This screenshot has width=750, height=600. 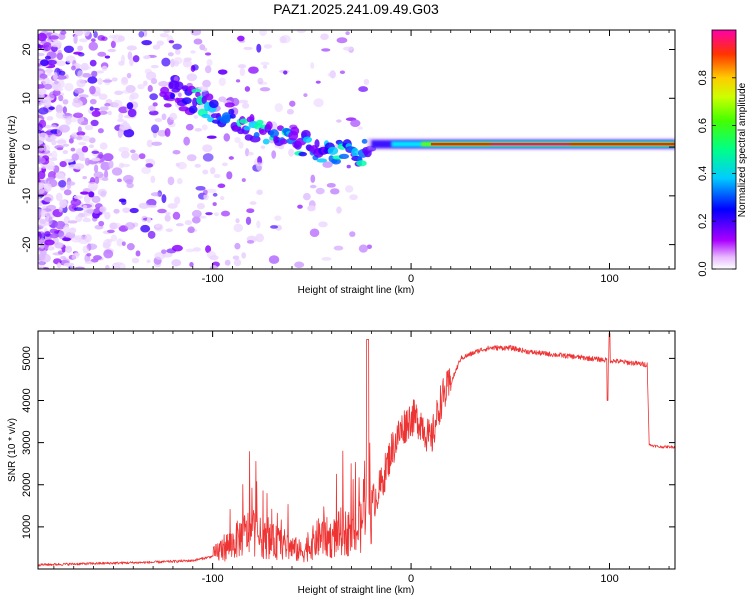 What do you see at coordinates (609, 279) in the screenshot?
I see `x-tick-label: 100` at bounding box center [609, 279].